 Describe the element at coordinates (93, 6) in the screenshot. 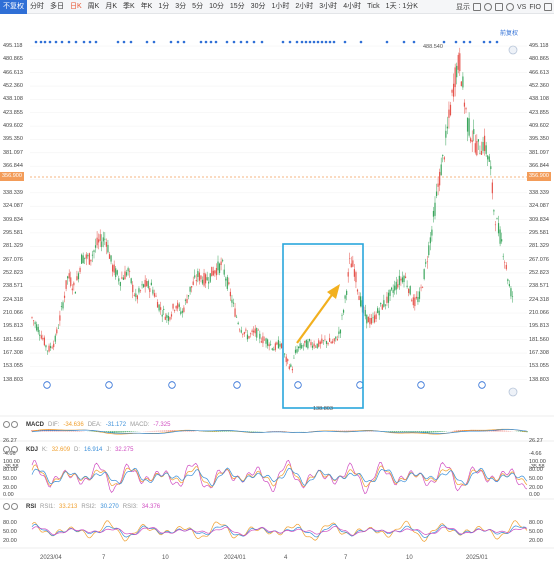

I see `tab-week-k: 周K` at that location.